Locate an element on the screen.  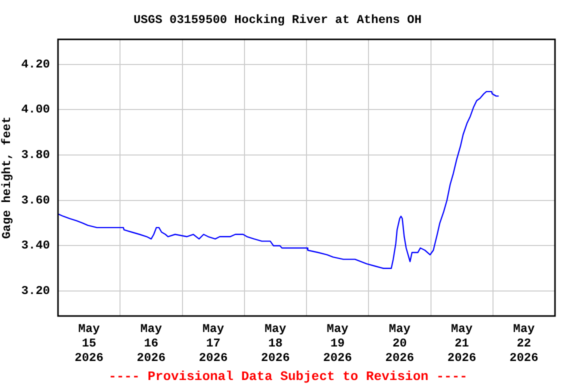
x-tick-label: May 16 2026 is located at coordinates (151, 344).